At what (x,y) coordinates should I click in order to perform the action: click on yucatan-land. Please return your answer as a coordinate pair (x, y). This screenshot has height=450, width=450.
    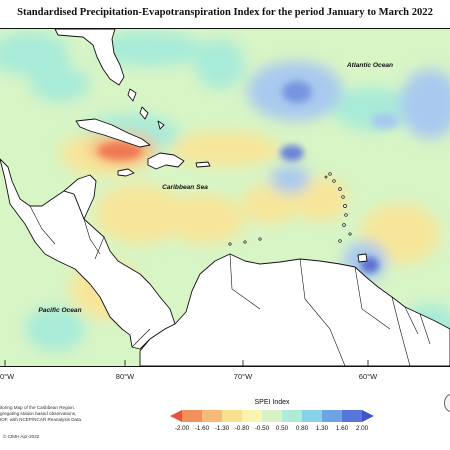
    Looking at the image, I should click on (80, 197).